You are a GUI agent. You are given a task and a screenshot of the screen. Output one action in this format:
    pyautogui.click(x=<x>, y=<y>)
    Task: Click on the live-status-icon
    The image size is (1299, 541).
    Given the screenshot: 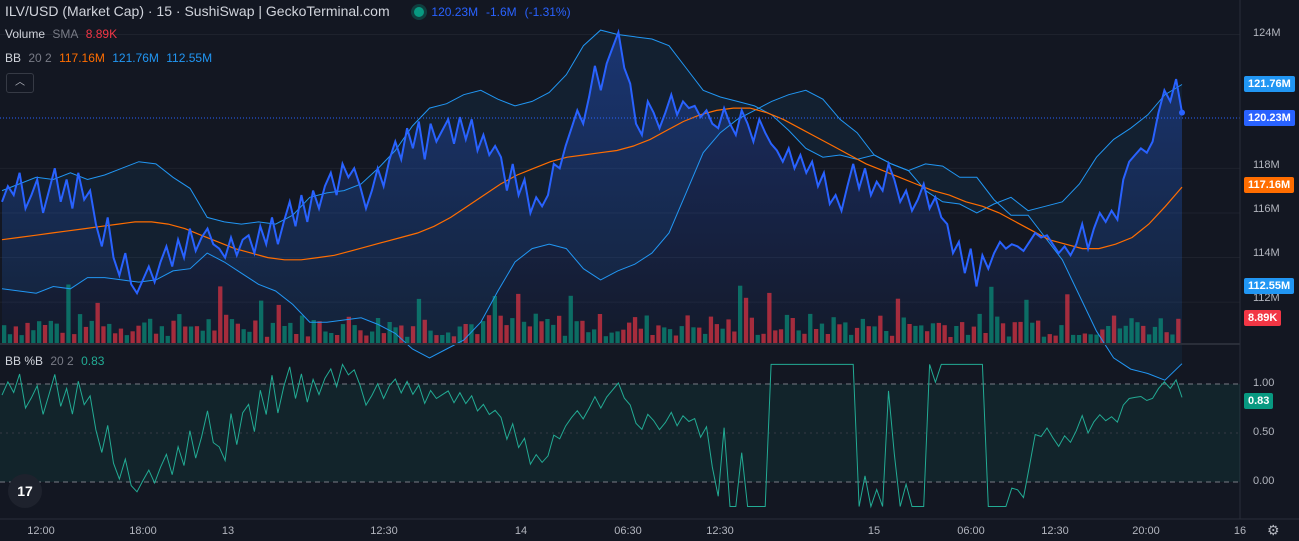 What is the action you would take?
    pyautogui.click(x=418, y=12)
    